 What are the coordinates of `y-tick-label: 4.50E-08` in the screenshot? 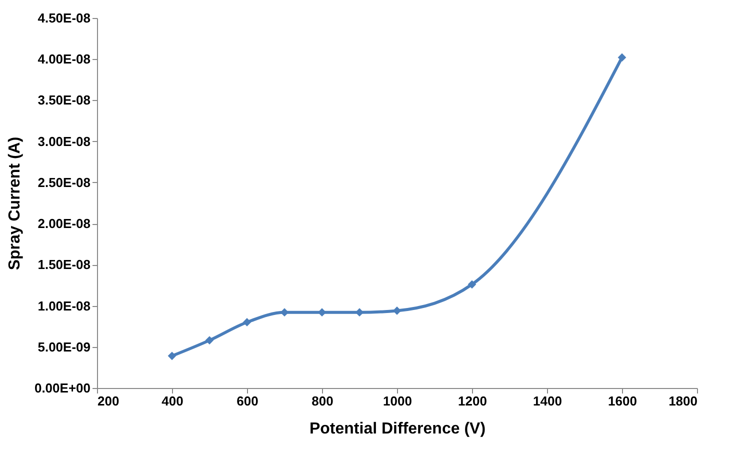 It's located at (64, 18).